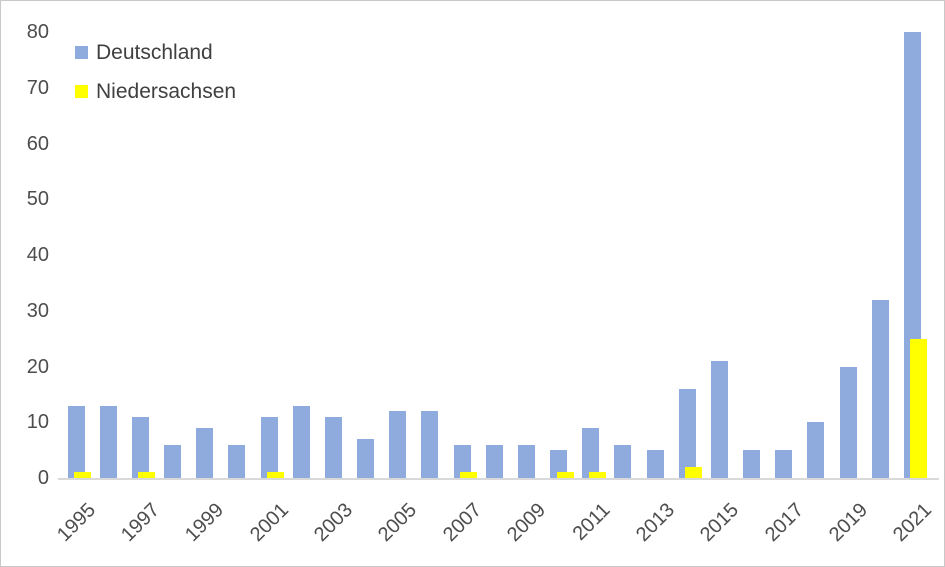 Image resolution: width=945 pixels, height=567 pixels. I want to click on bar-niedersachsen-2014, so click(694, 472).